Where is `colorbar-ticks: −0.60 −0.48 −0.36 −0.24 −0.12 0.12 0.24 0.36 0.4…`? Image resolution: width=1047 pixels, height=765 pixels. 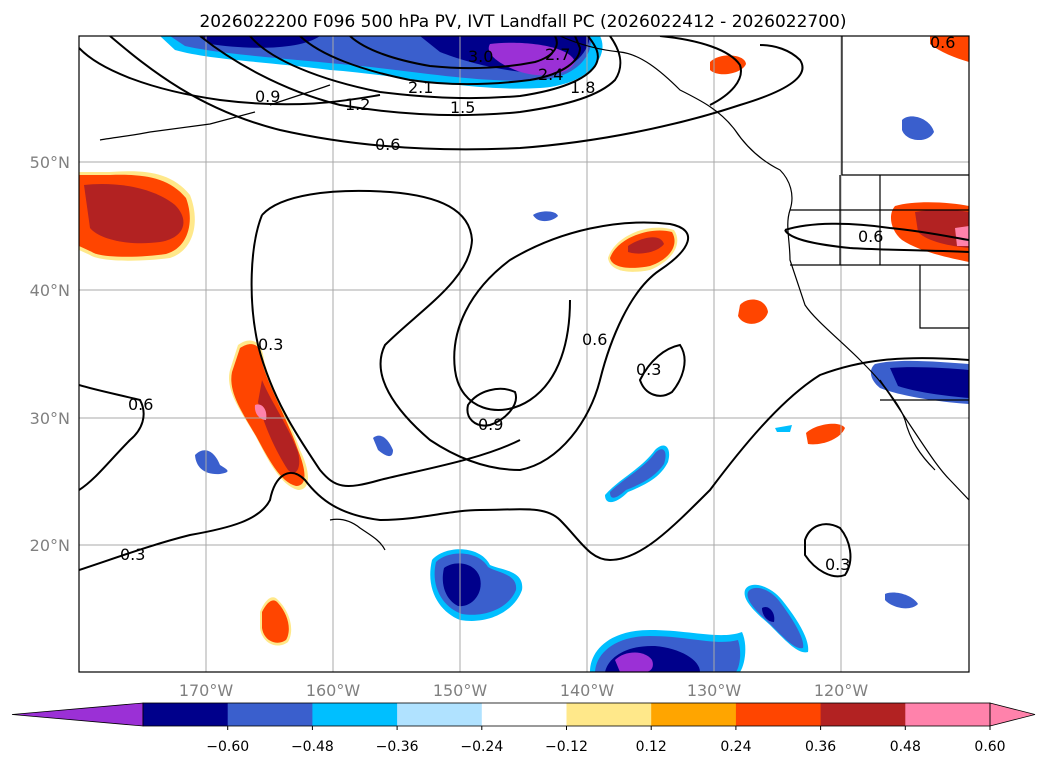
colorbar-ticks: −0.60 −0.48 −0.36 −0.24 −0.12 0.12 0.24 0.36 0.4… is located at coordinates (606, 740).